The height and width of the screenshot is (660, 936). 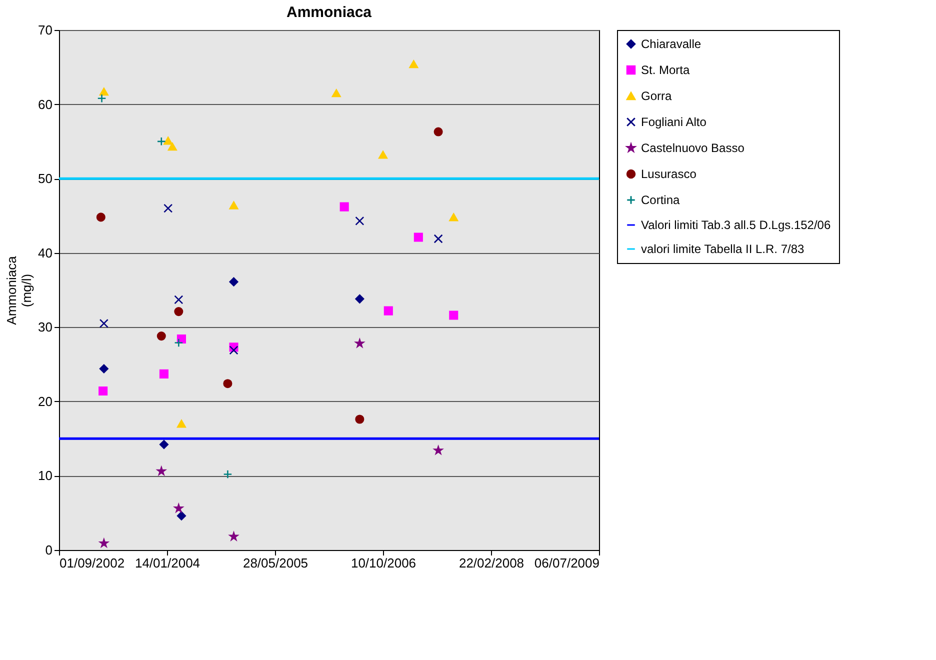 I want to click on legend-label: valori limite Tabella II L.R. 7/83, so click(x=723, y=249).